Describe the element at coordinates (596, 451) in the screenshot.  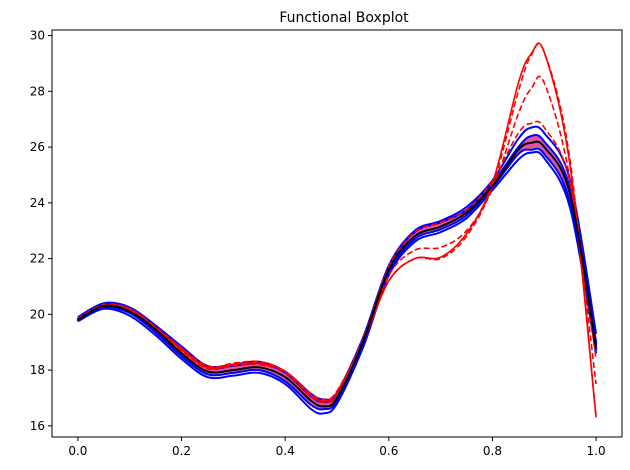
I see `x-tick-label: 1.0` at that location.